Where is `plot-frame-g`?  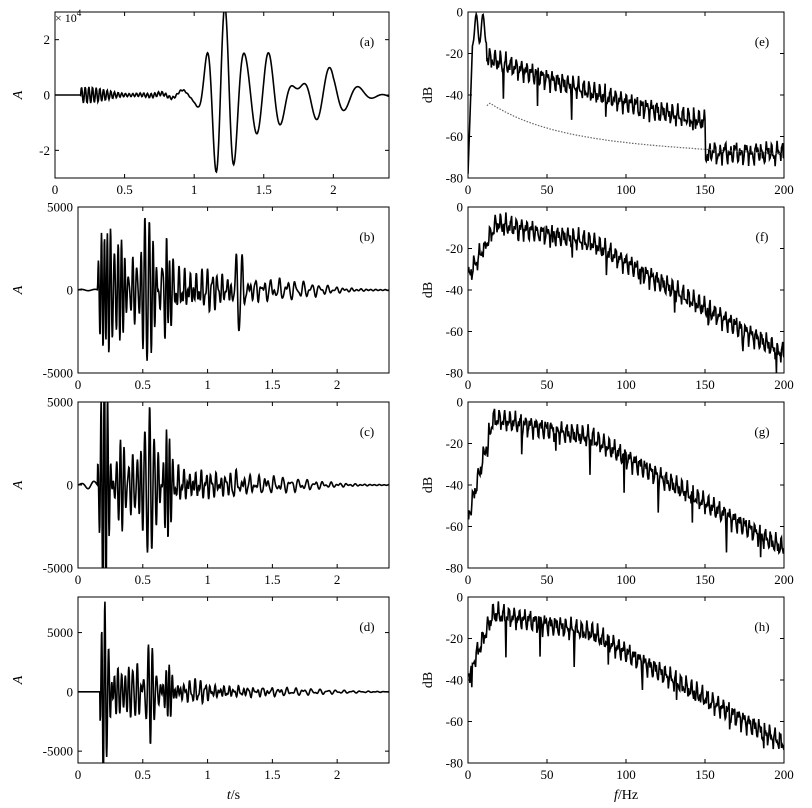
plot-frame-g is located at coordinates (626, 485).